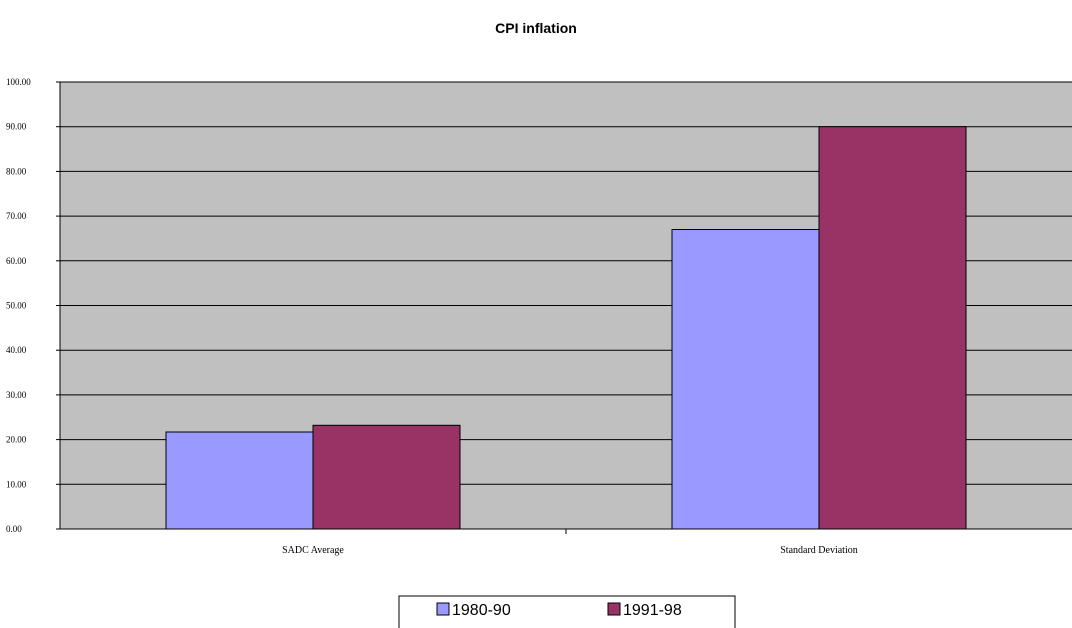 Image resolution: width=1072 pixels, height=628 pixels. I want to click on y-tick-label: 70.00, so click(16, 216).